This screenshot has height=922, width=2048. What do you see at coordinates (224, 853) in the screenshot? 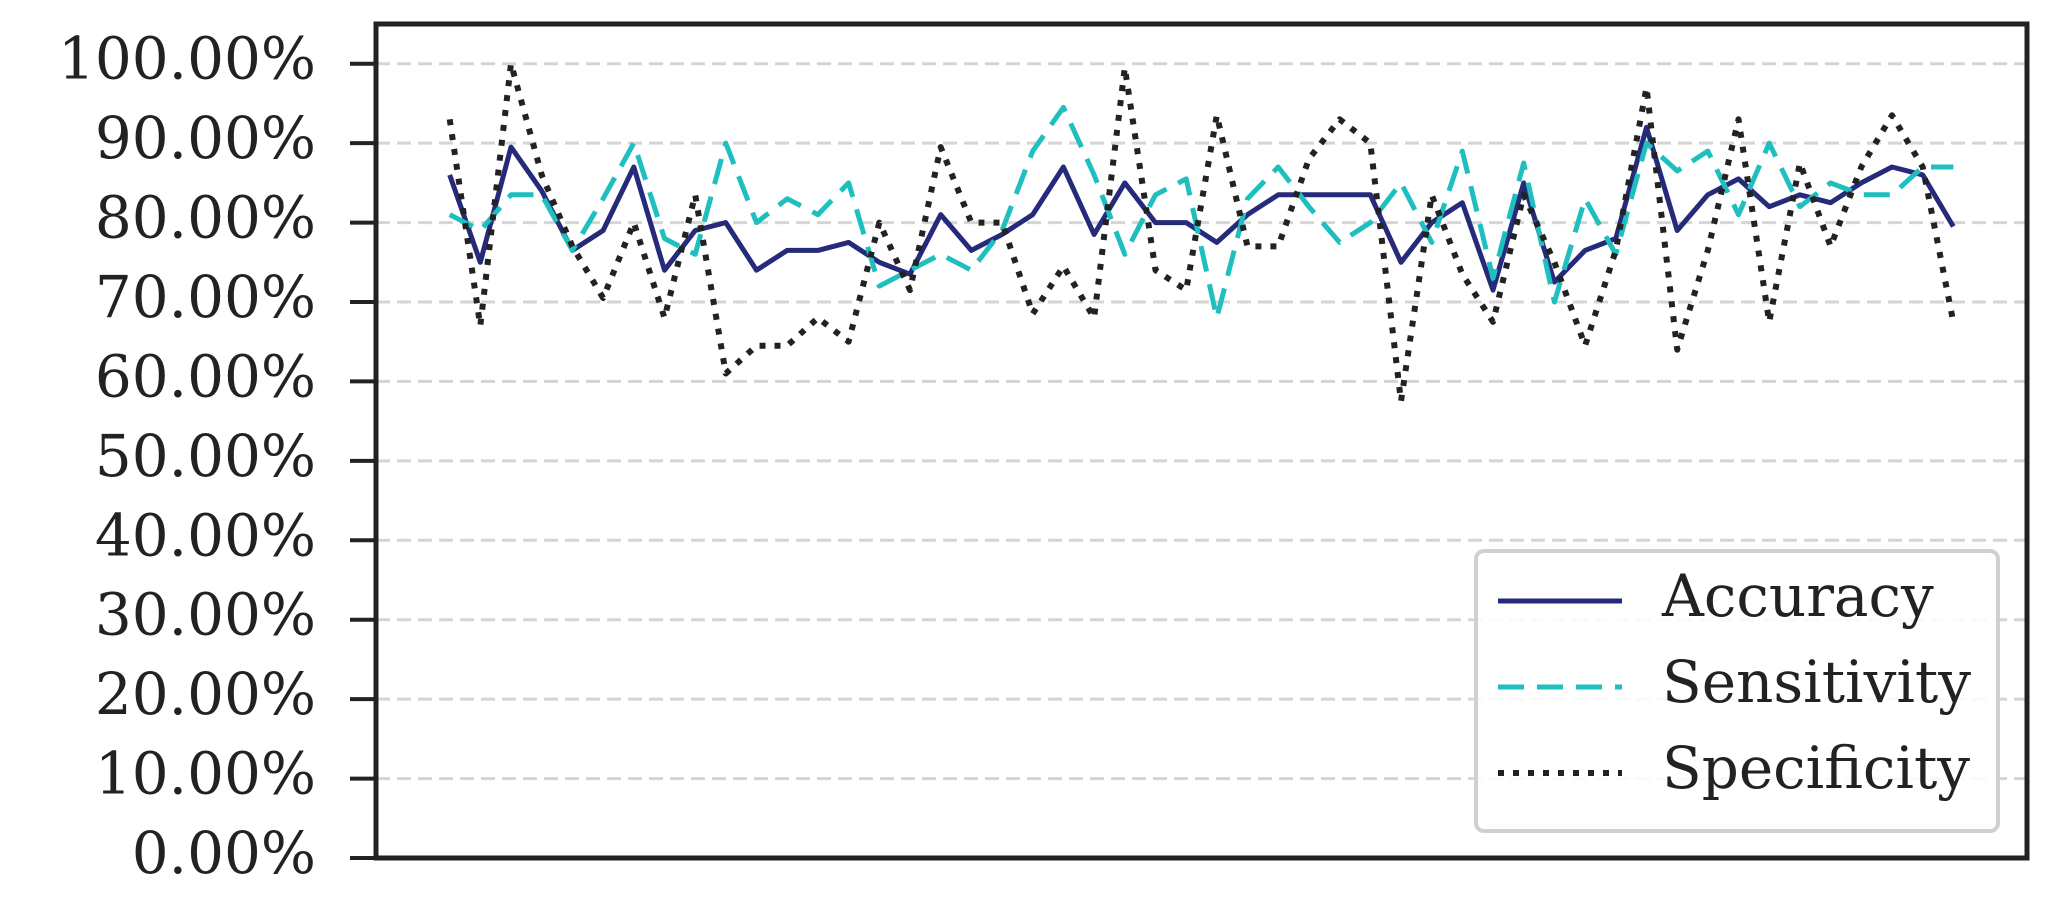
I see `y-tick-label: 0.00%` at bounding box center [224, 853].